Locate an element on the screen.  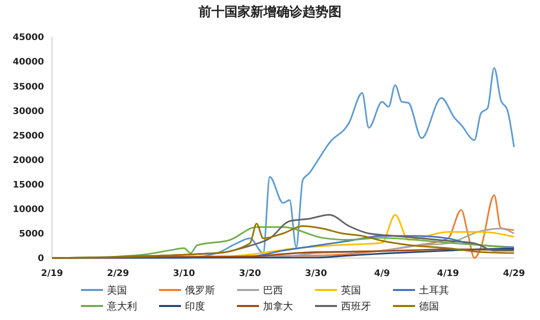
legend-label: 俄罗斯 is located at coordinates (200, 290).